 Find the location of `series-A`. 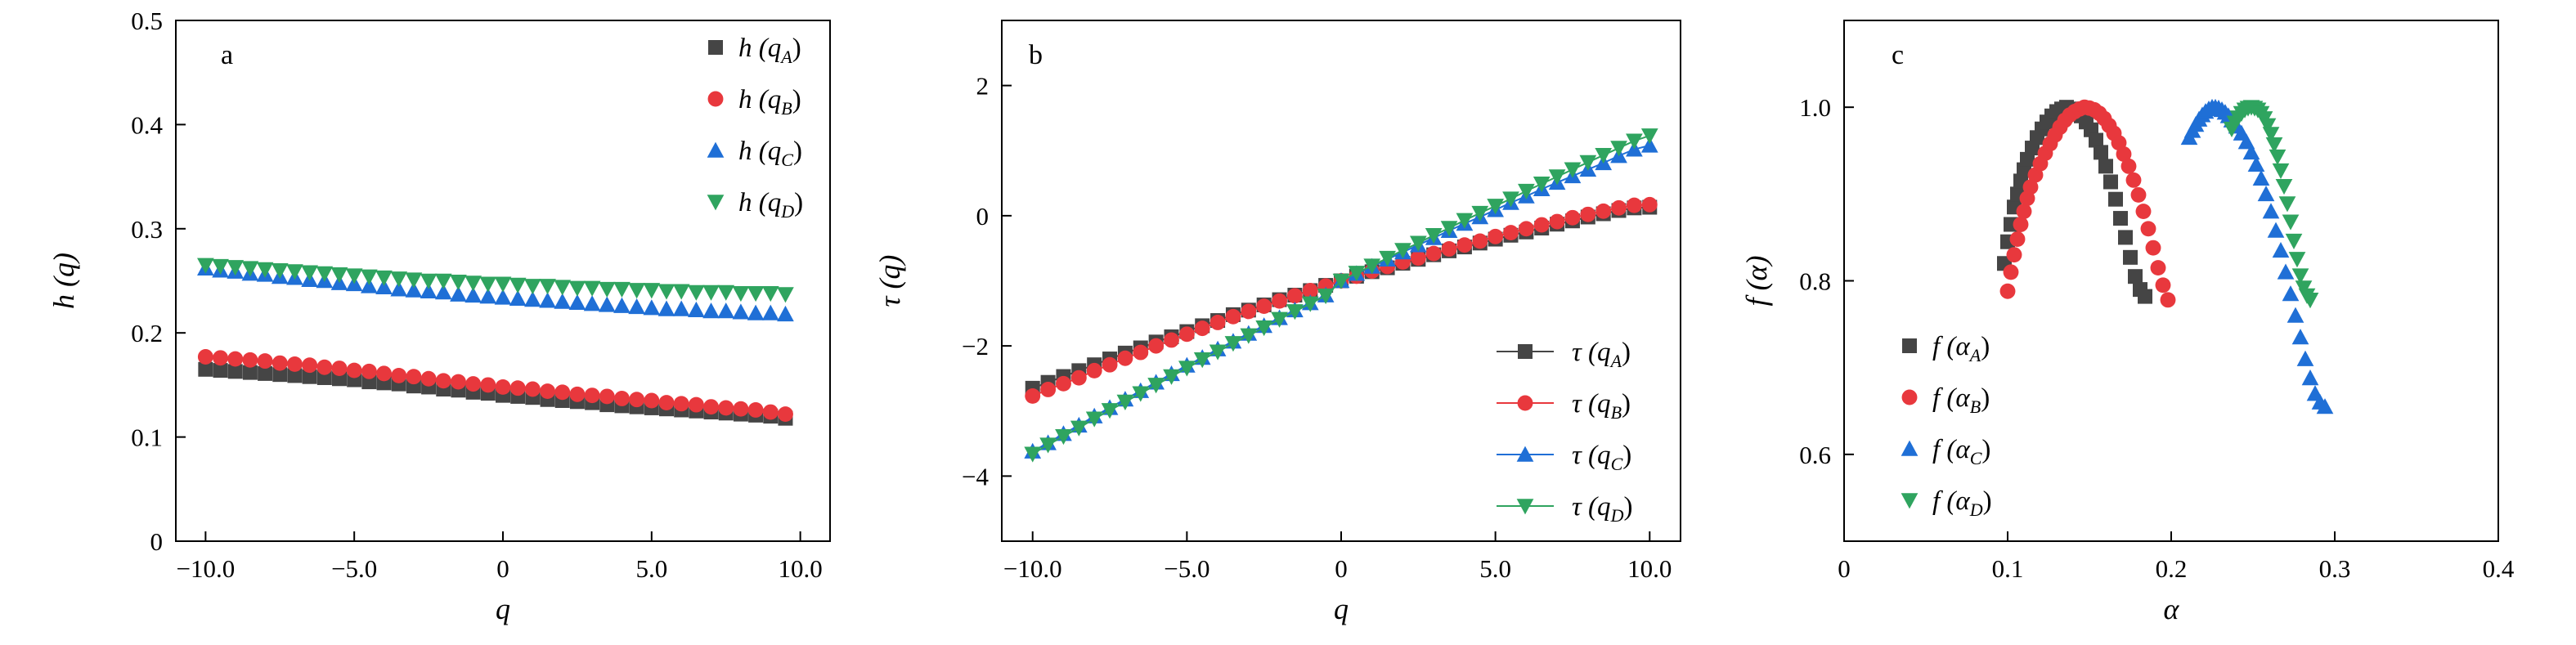

series-A is located at coordinates (2075, 202).